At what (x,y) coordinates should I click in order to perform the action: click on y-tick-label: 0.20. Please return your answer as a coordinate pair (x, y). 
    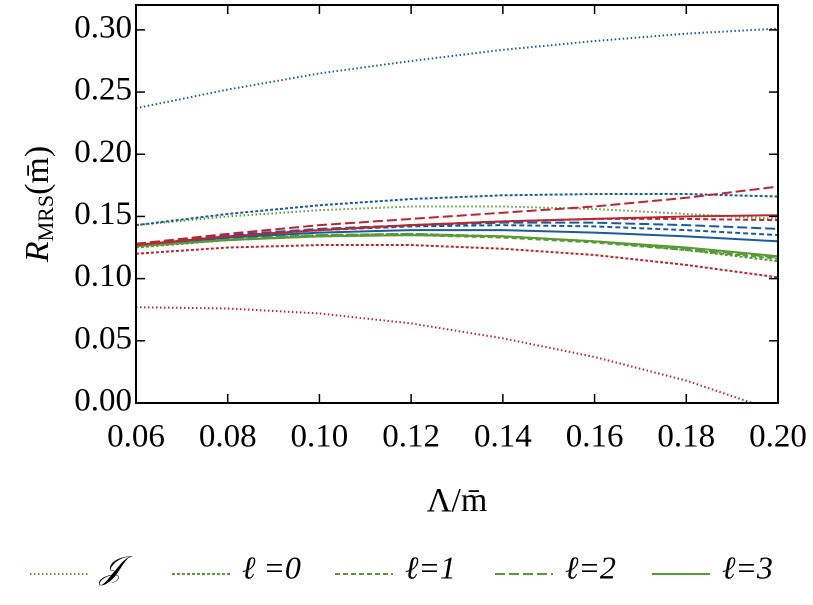
    Looking at the image, I should click on (103, 152).